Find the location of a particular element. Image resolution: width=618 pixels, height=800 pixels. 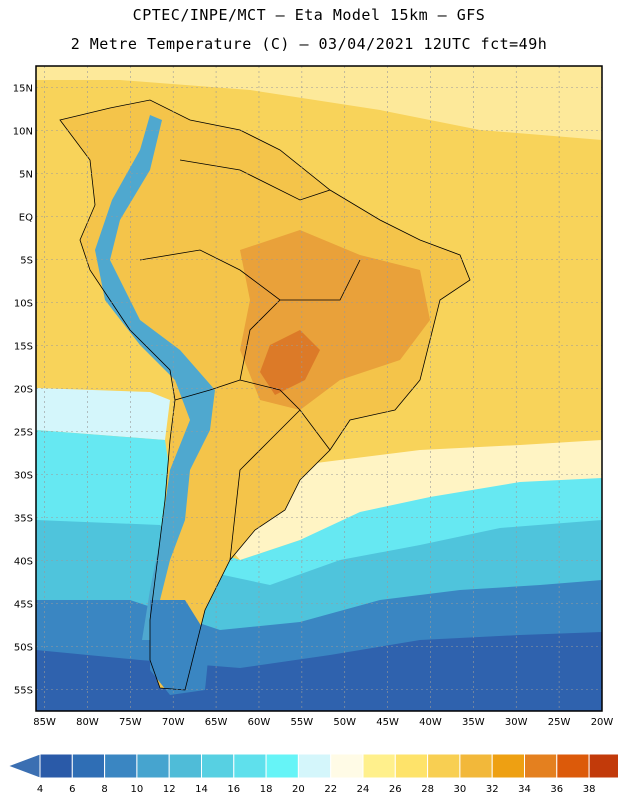

lon-label: 35W is located at coordinates (473, 722).